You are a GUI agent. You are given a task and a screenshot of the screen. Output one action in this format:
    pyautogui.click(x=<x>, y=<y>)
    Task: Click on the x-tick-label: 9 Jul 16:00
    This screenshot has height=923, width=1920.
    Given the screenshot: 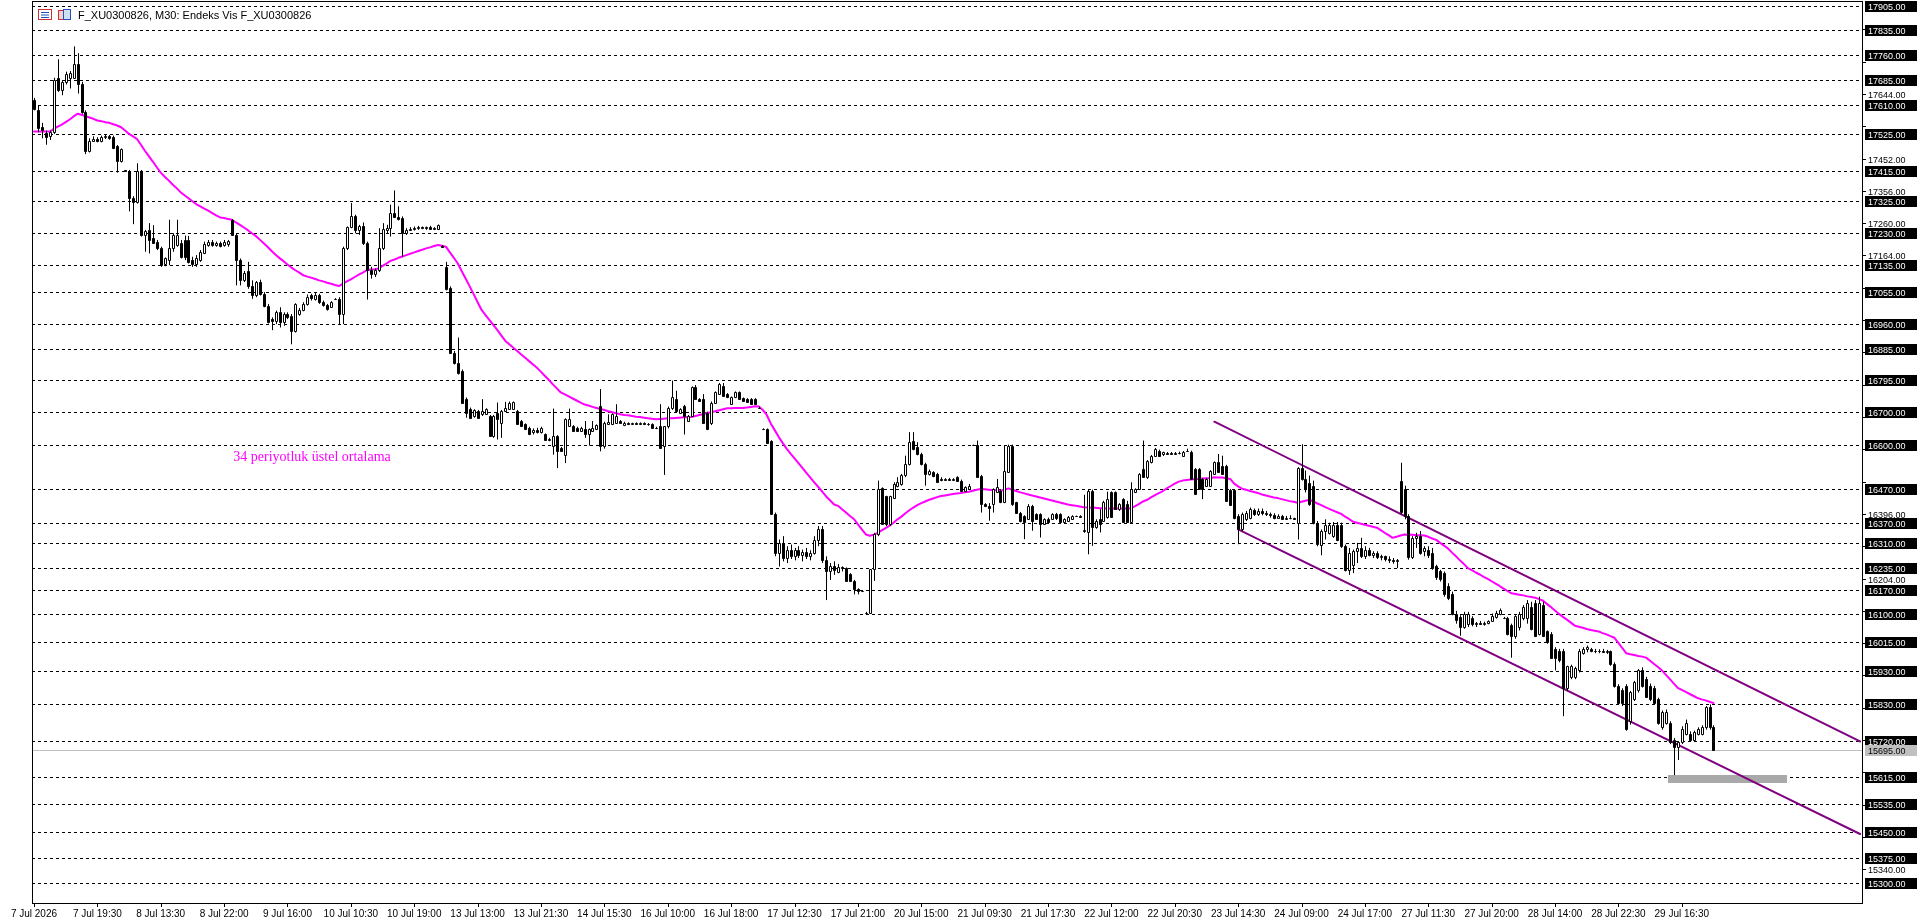 What is the action you would take?
    pyautogui.click(x=288, y=913)
    